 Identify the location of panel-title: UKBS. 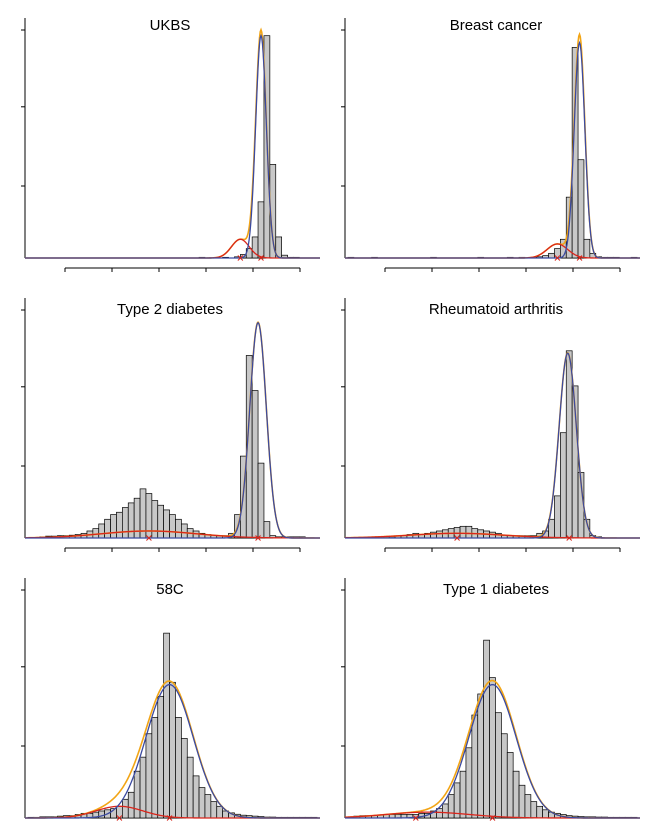
(170, 25).